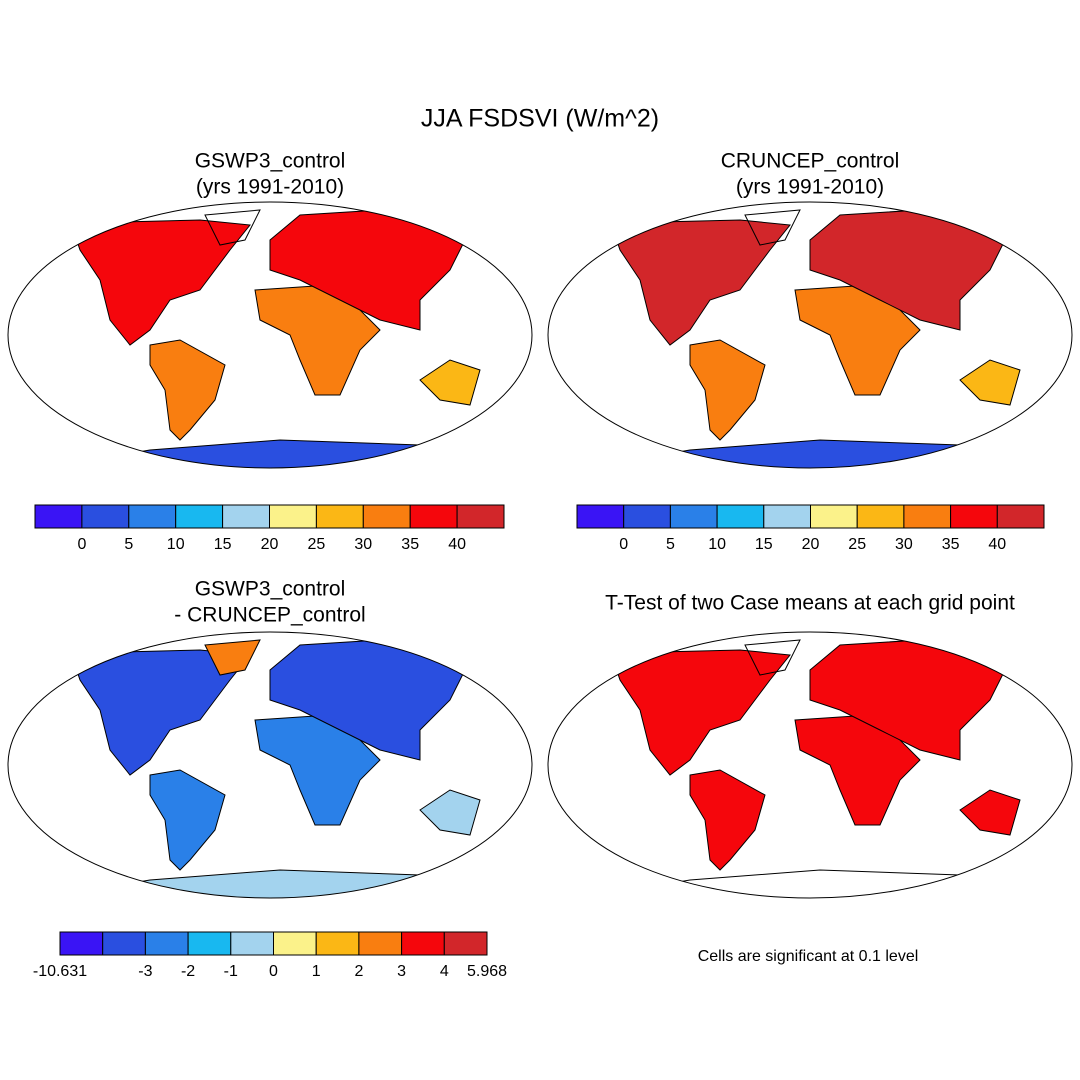 Image resolution: width=1080 pixels, height=1080 pixels. Describe the element at coordinates (444, 971) in the screenshot. I see `colorbar-label: 4` at that location.